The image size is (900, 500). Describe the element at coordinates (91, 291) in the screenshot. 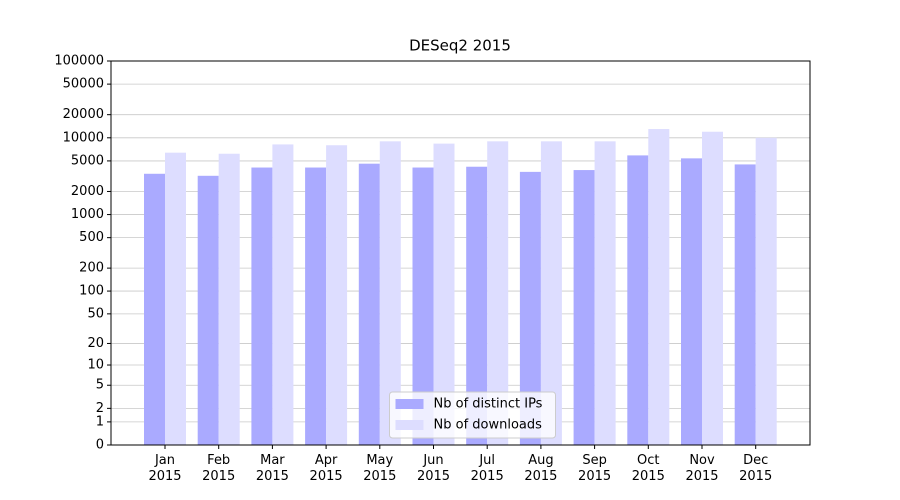

I see `y-tick-label: 100` at that location.